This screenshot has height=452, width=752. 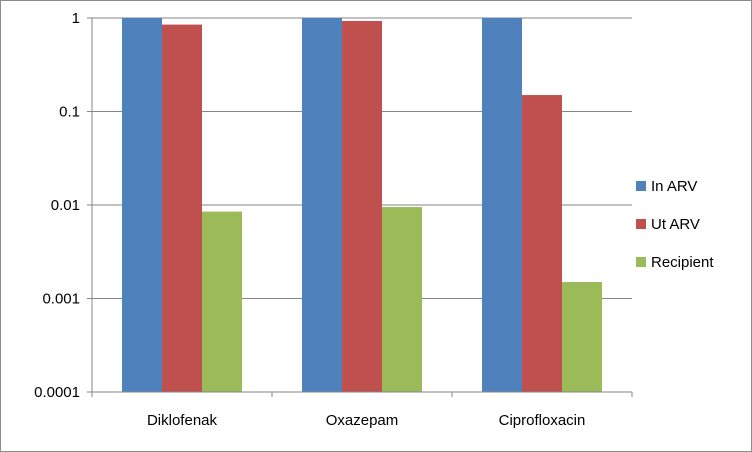 What do you see at coordinates (222, 301) in the screenshot?
I see `bar-recipient-diklofenak` at bounding box center [222, 301].